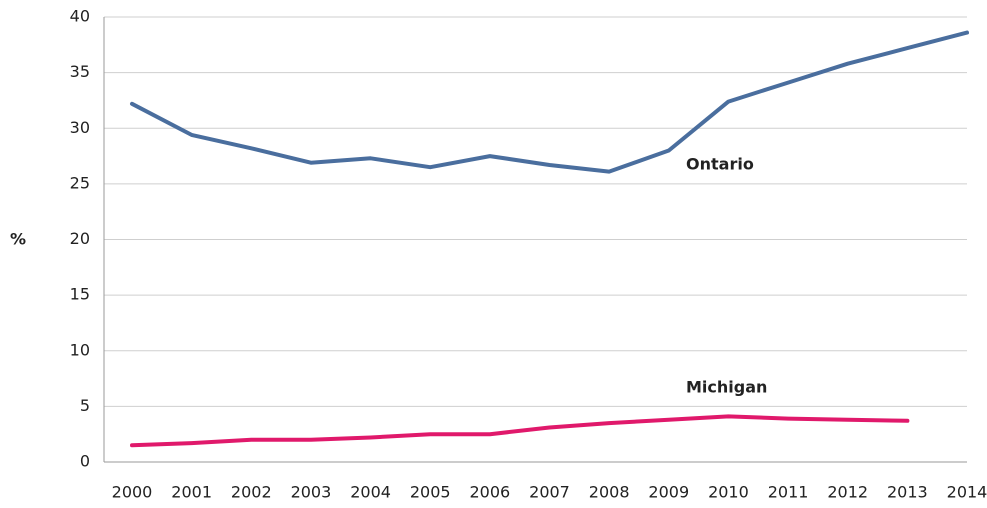  What do you see at coordinates (847, 492) in the screenshot?
I see `x-tick-label: 2012` at bounding box center [847, 492].